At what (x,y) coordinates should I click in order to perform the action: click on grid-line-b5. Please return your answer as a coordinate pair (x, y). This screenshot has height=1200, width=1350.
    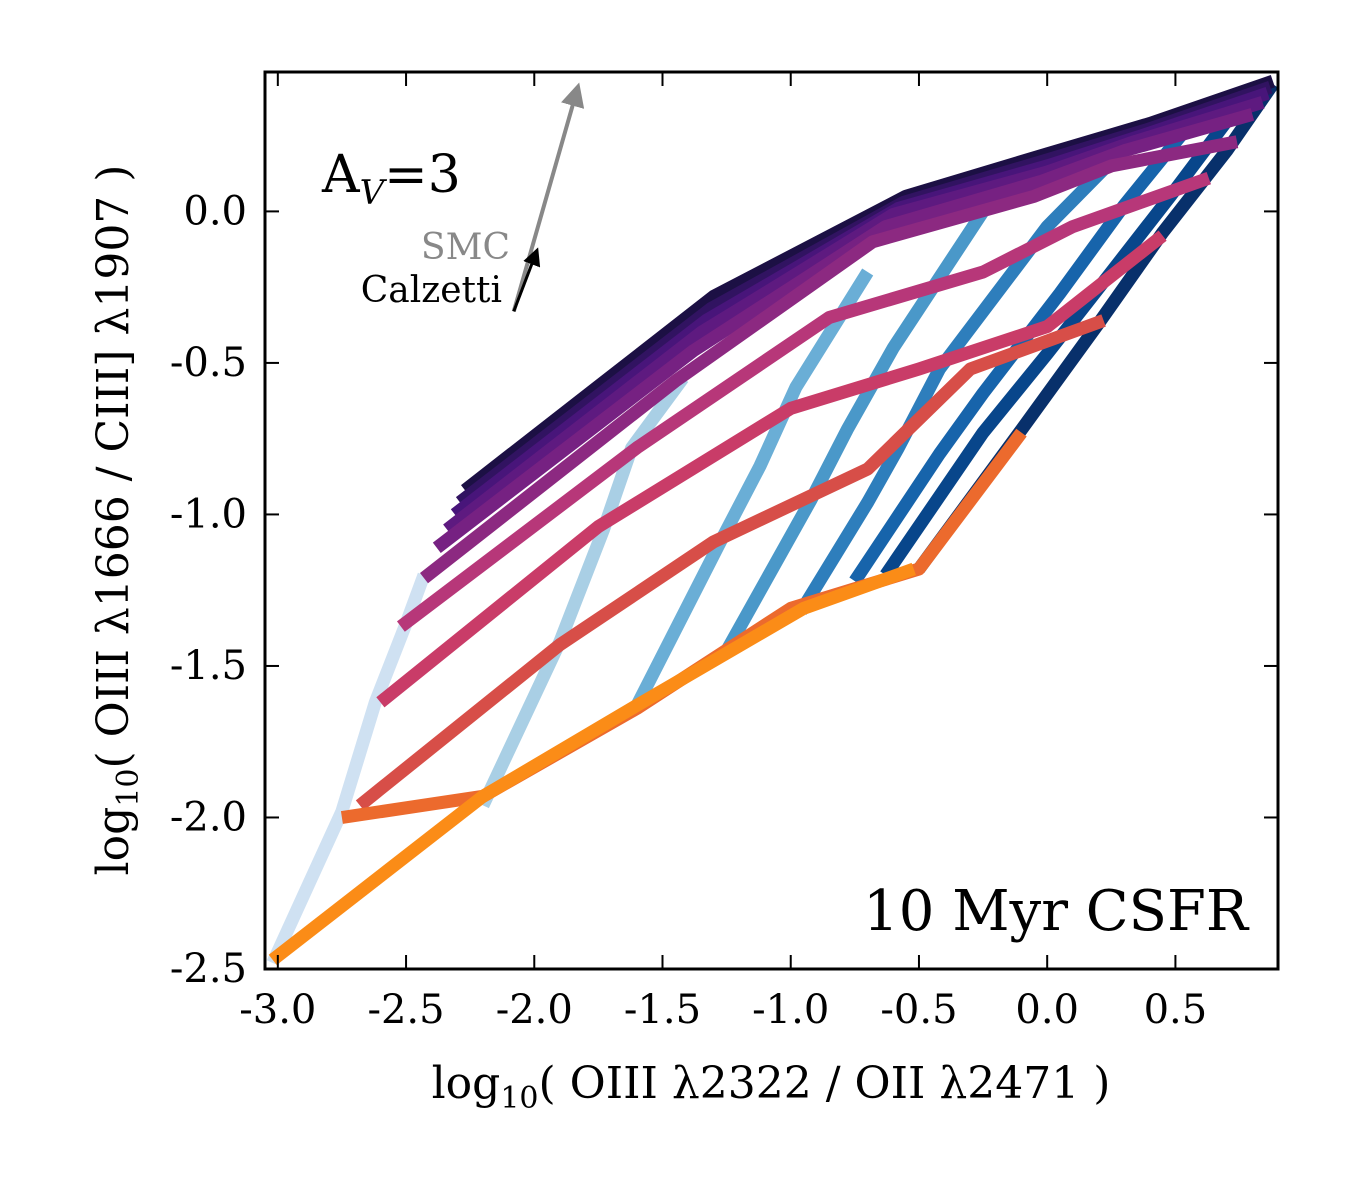
    Looking at the image, I should click on (968, 373).